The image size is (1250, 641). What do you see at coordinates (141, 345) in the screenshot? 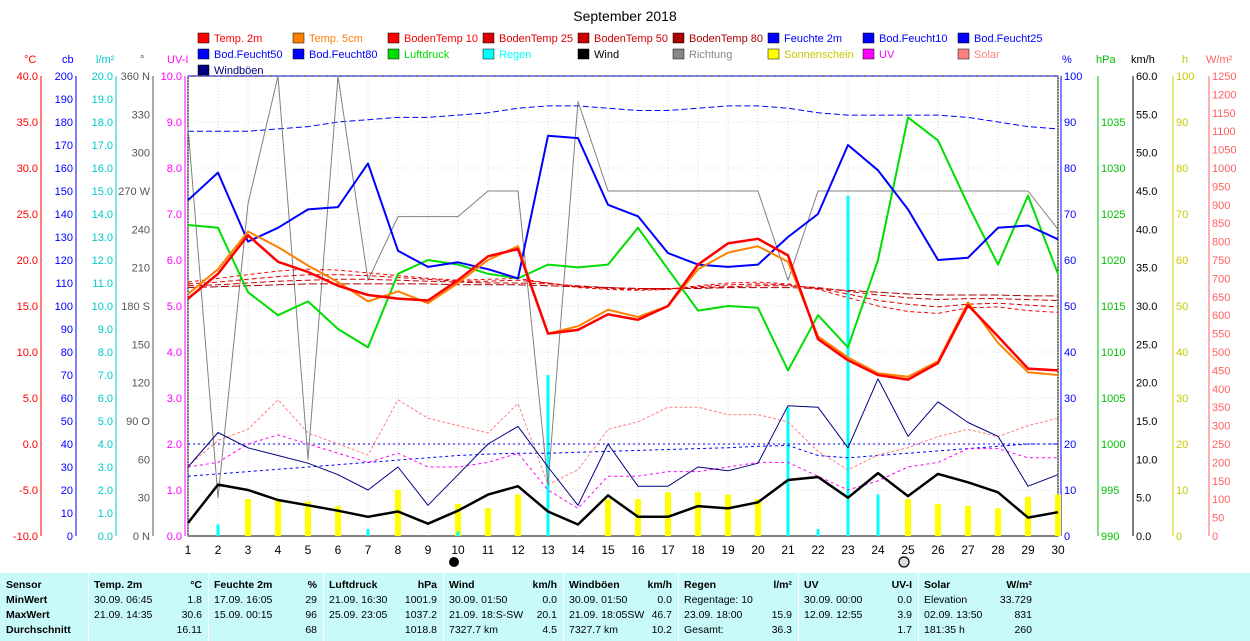
I see `axis-tick-label-dir: 150` at bounding box center [141, 345].